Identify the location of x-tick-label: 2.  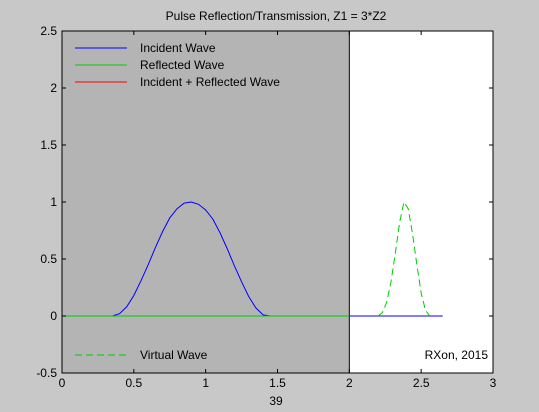
(349, 383).